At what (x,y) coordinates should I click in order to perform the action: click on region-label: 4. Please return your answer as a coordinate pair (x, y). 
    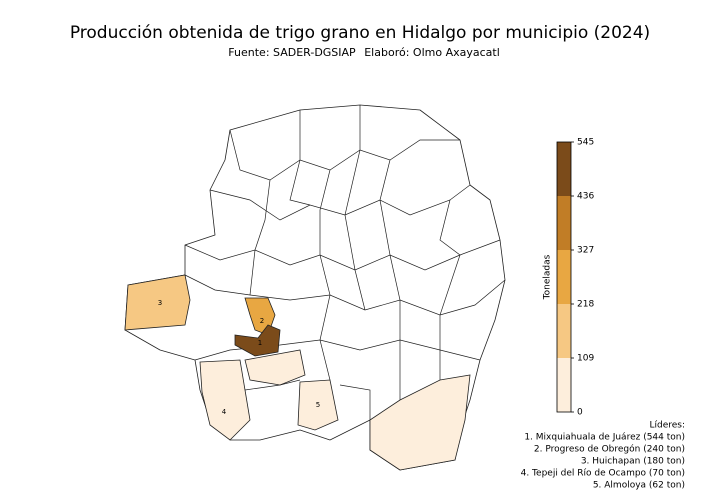
    Looking at the image, I should click on (224, 412).